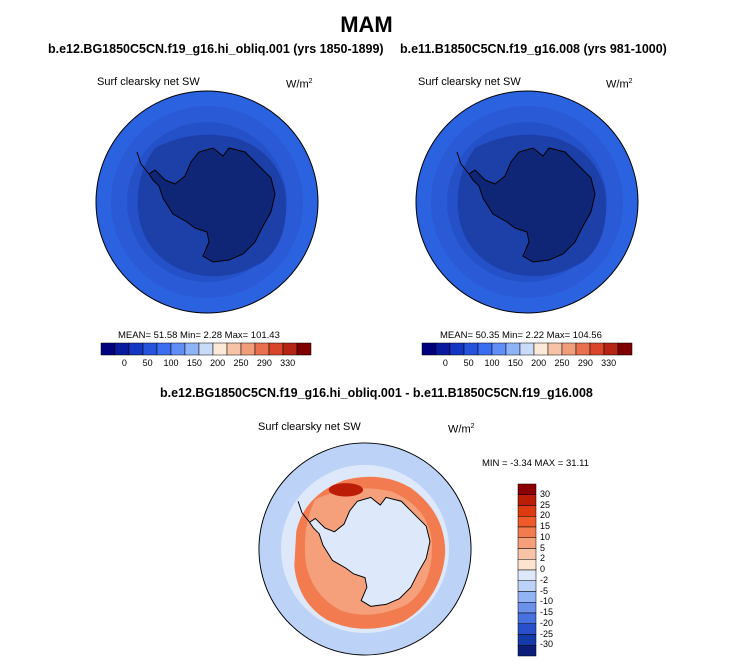  I want to click on panel-2-colorbar, so click(527, 349).